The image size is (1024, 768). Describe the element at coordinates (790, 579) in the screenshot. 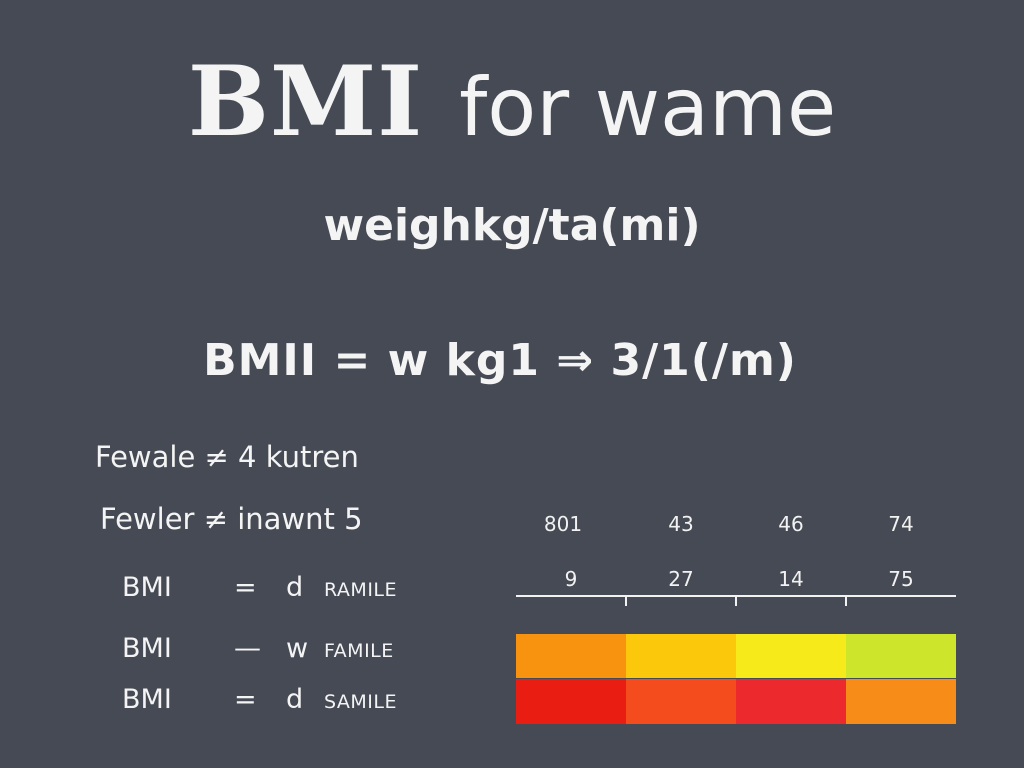

I see `scale-header-value: 14` at that location.